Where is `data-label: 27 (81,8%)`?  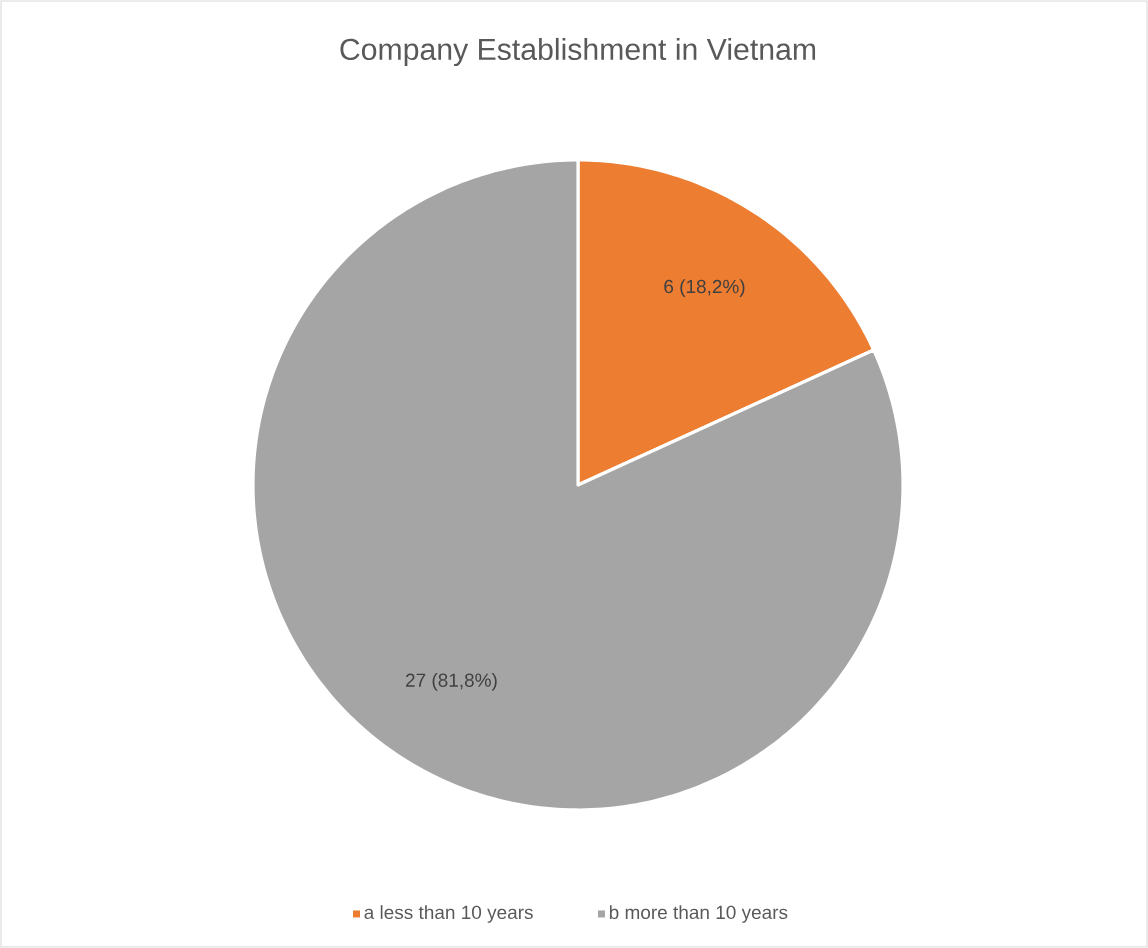
data-label: 27 (81,8%) is located at coordinates (451, 682).